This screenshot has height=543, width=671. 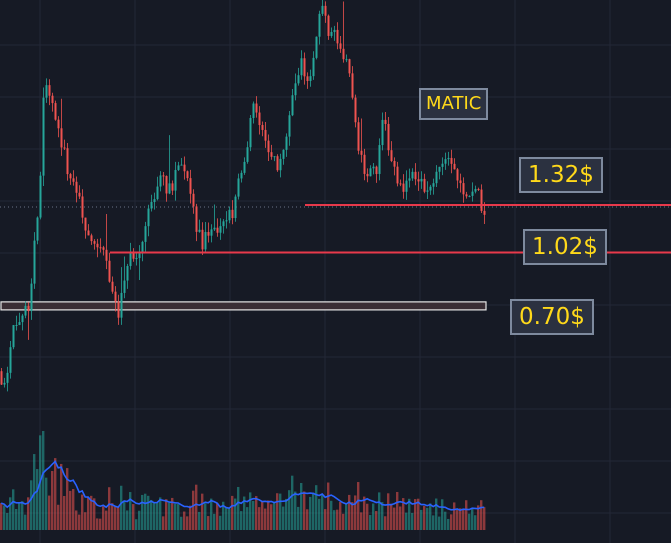 I want to click on volume-bars, so click(x=243, y=480).